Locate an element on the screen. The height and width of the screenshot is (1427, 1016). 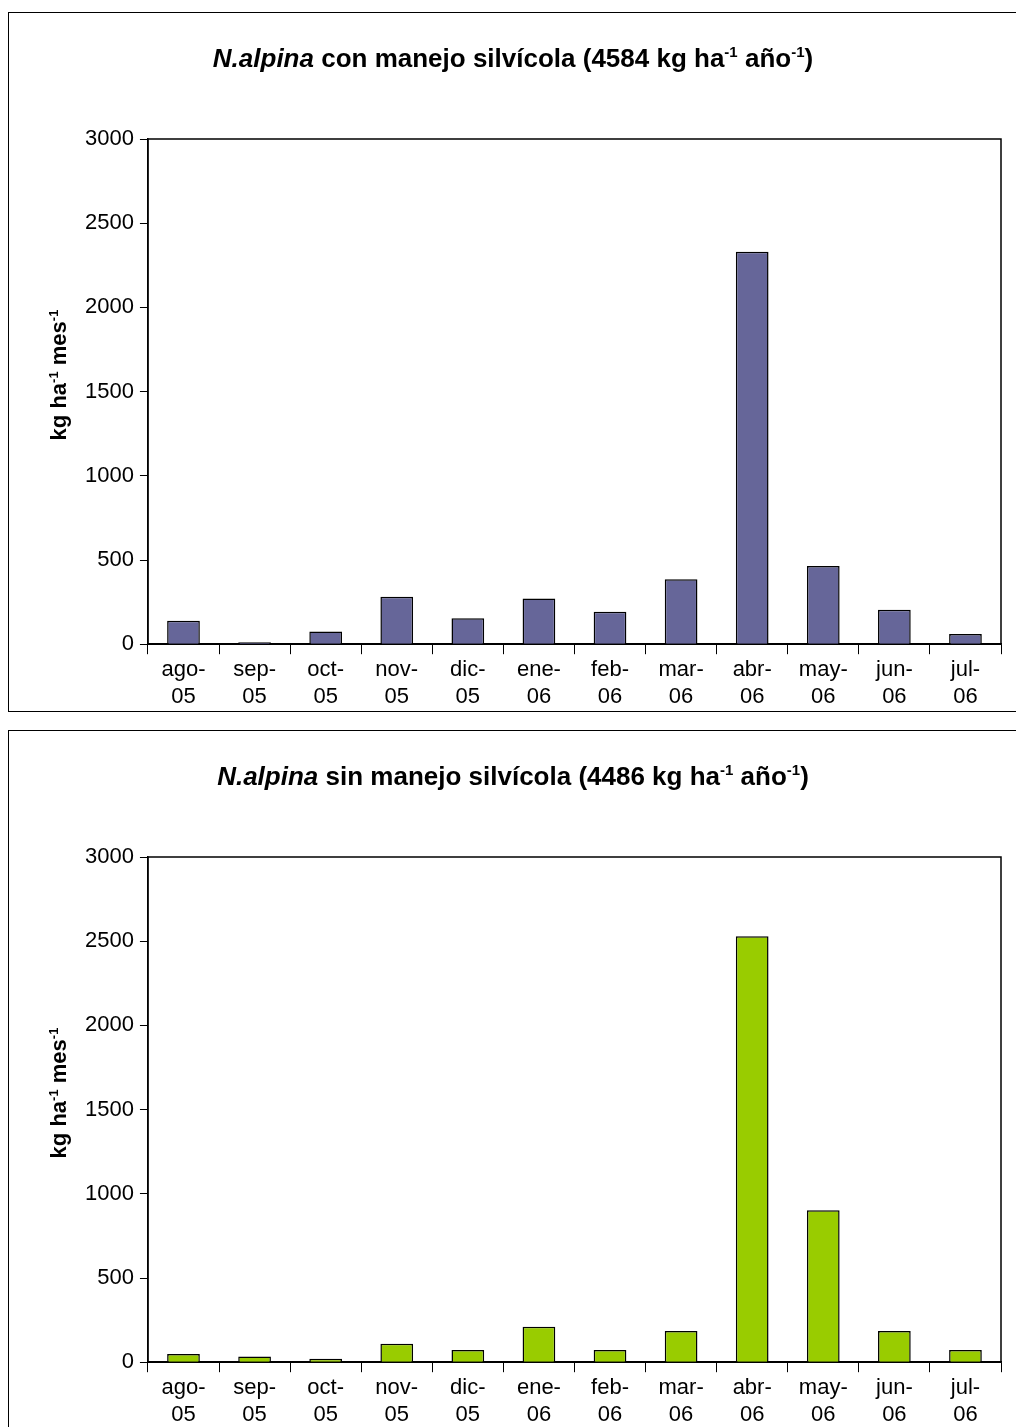
chart-title: N.alpina con manejo silvícola (4584 kg ha$^{-1}$ año$^{-1}$) is located at coordinates (513, 58).